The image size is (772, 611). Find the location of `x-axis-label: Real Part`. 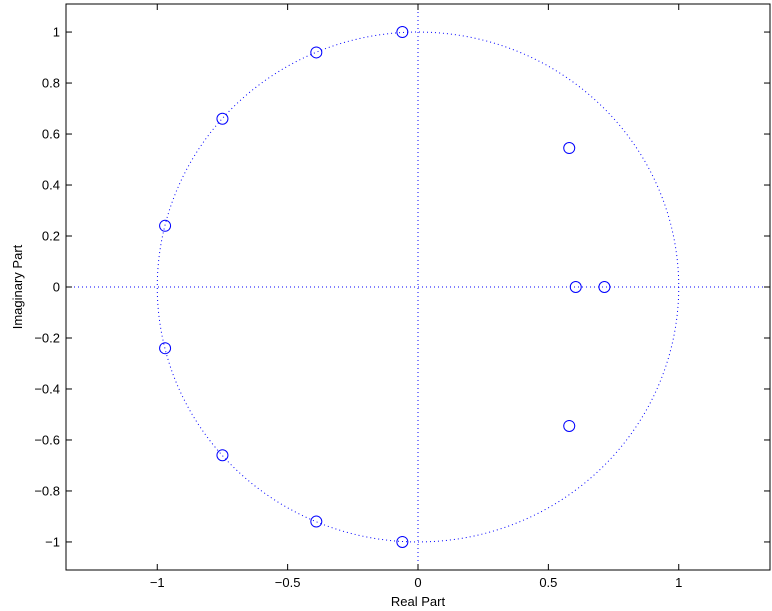

x-axis-label: Real Part is located at coordinates (418, 601).